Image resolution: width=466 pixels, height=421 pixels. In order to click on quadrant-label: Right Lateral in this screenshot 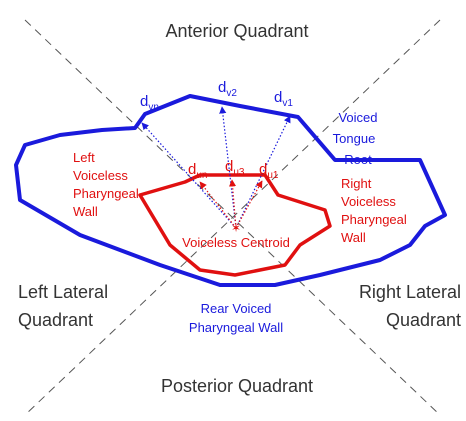, I will do `click(410, 292)`.